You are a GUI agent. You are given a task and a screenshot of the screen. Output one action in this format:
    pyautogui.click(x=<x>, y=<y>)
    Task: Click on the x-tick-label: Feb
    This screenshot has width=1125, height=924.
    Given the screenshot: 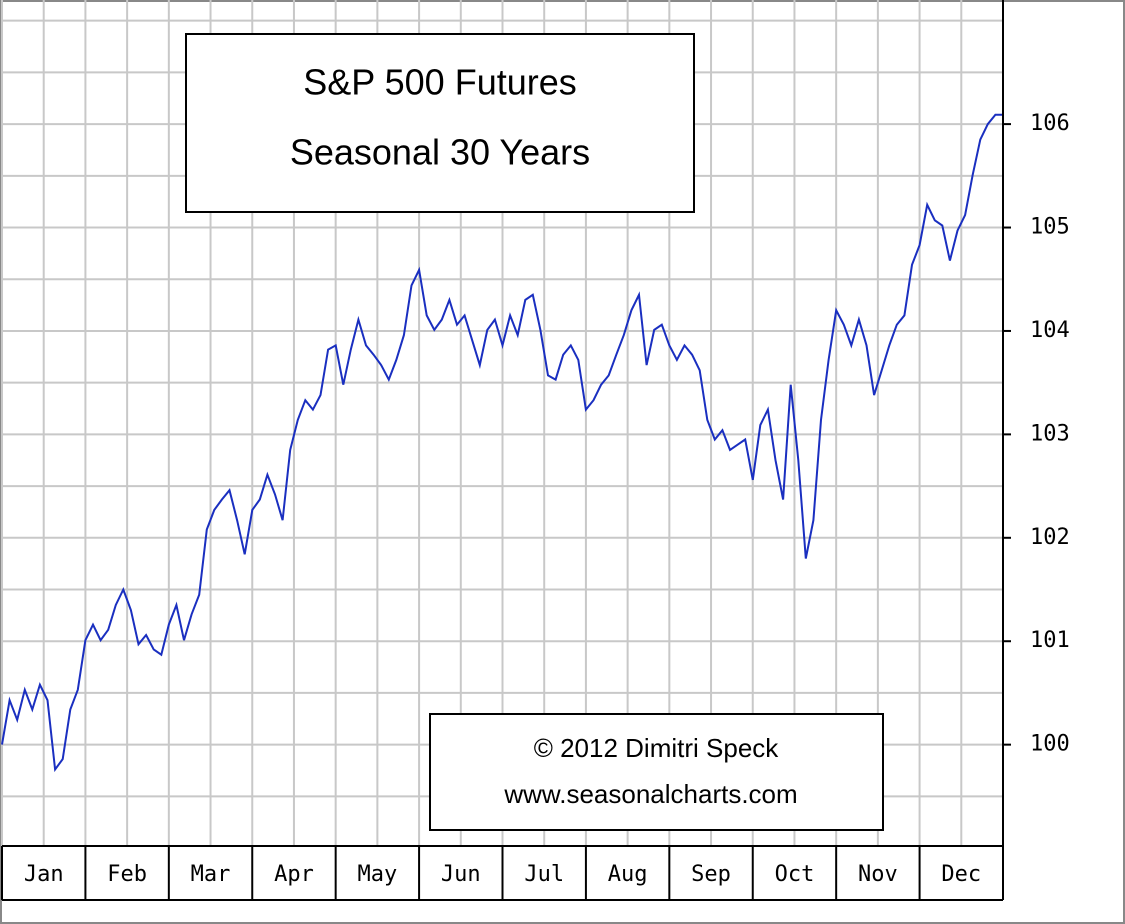 What is the action you would take?
    pyautogui.click(x=127, y=874)
    